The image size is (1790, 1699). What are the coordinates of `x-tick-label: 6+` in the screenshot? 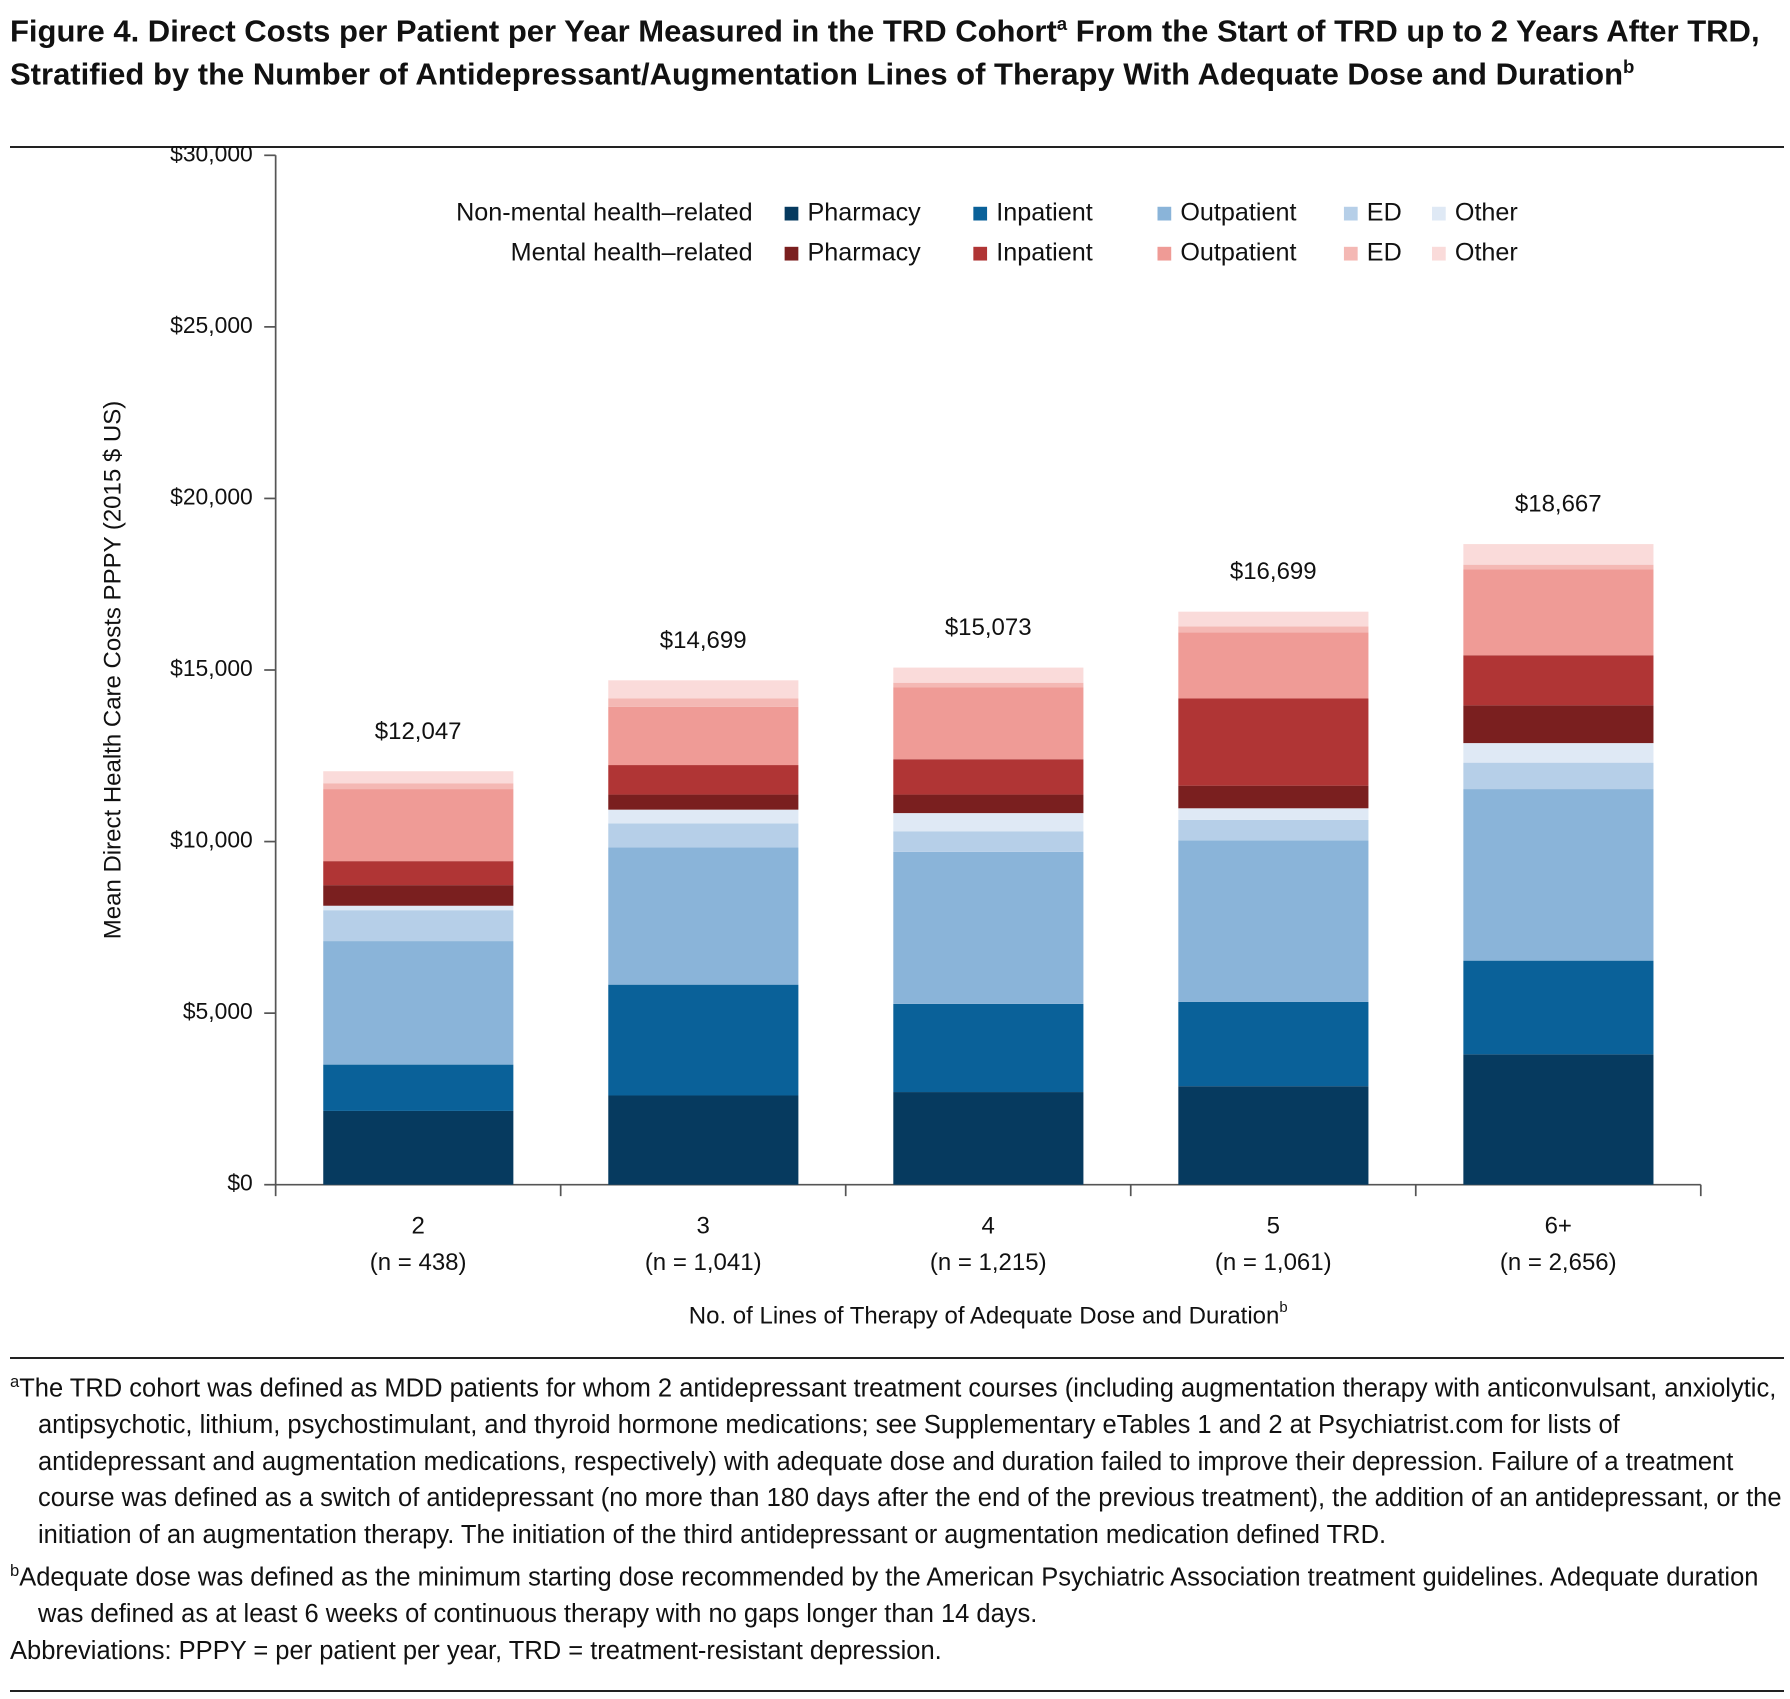 It's located at (1558, 1225).